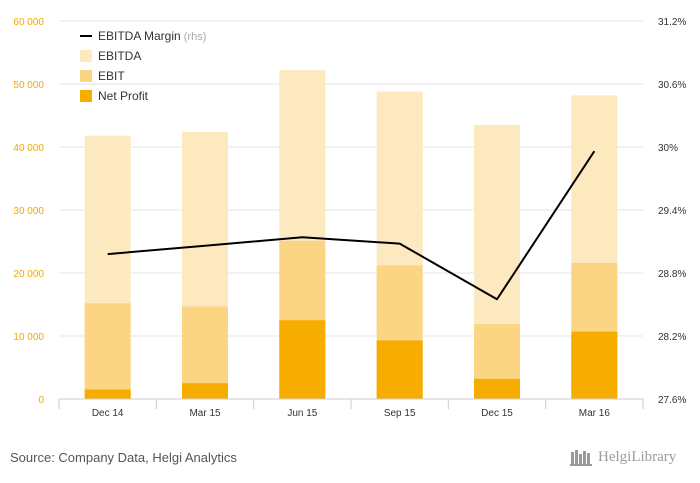 Image resolution: width=700 pixels, height=483 pixels. Describe the element at coordinates (108, 413) in the screenshot. I see `x-tick-label: Dec 14` at that location.